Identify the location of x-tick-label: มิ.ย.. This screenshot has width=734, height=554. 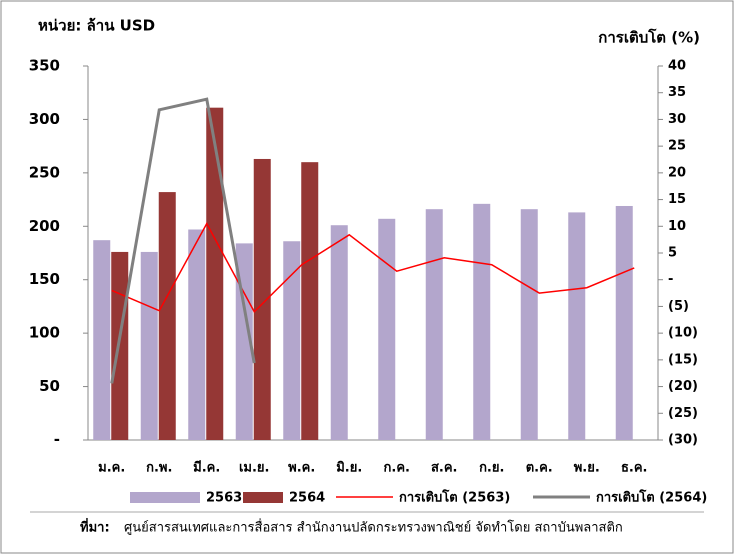
(349, 468).